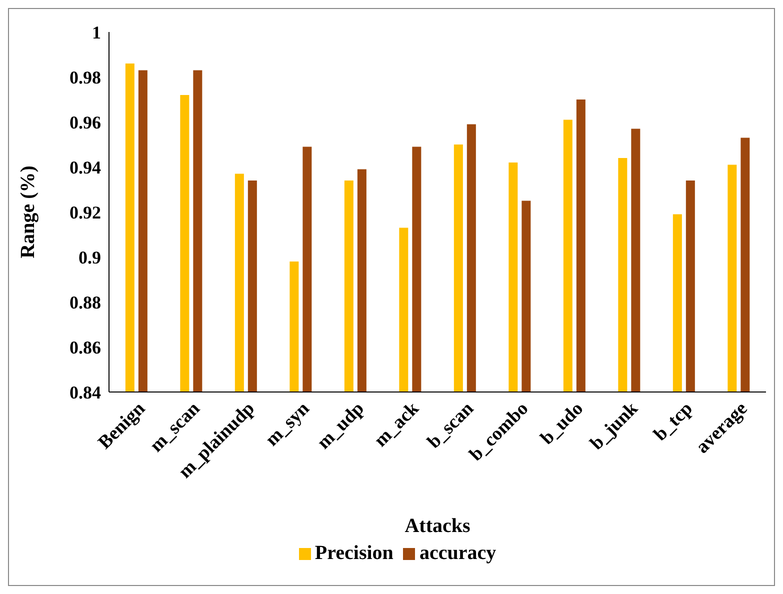 This screenshot has width=783, height=594. Describe the element at coordinates (437, 526) in the screenshot. I see `x-axis-title: Attacks` at that location.